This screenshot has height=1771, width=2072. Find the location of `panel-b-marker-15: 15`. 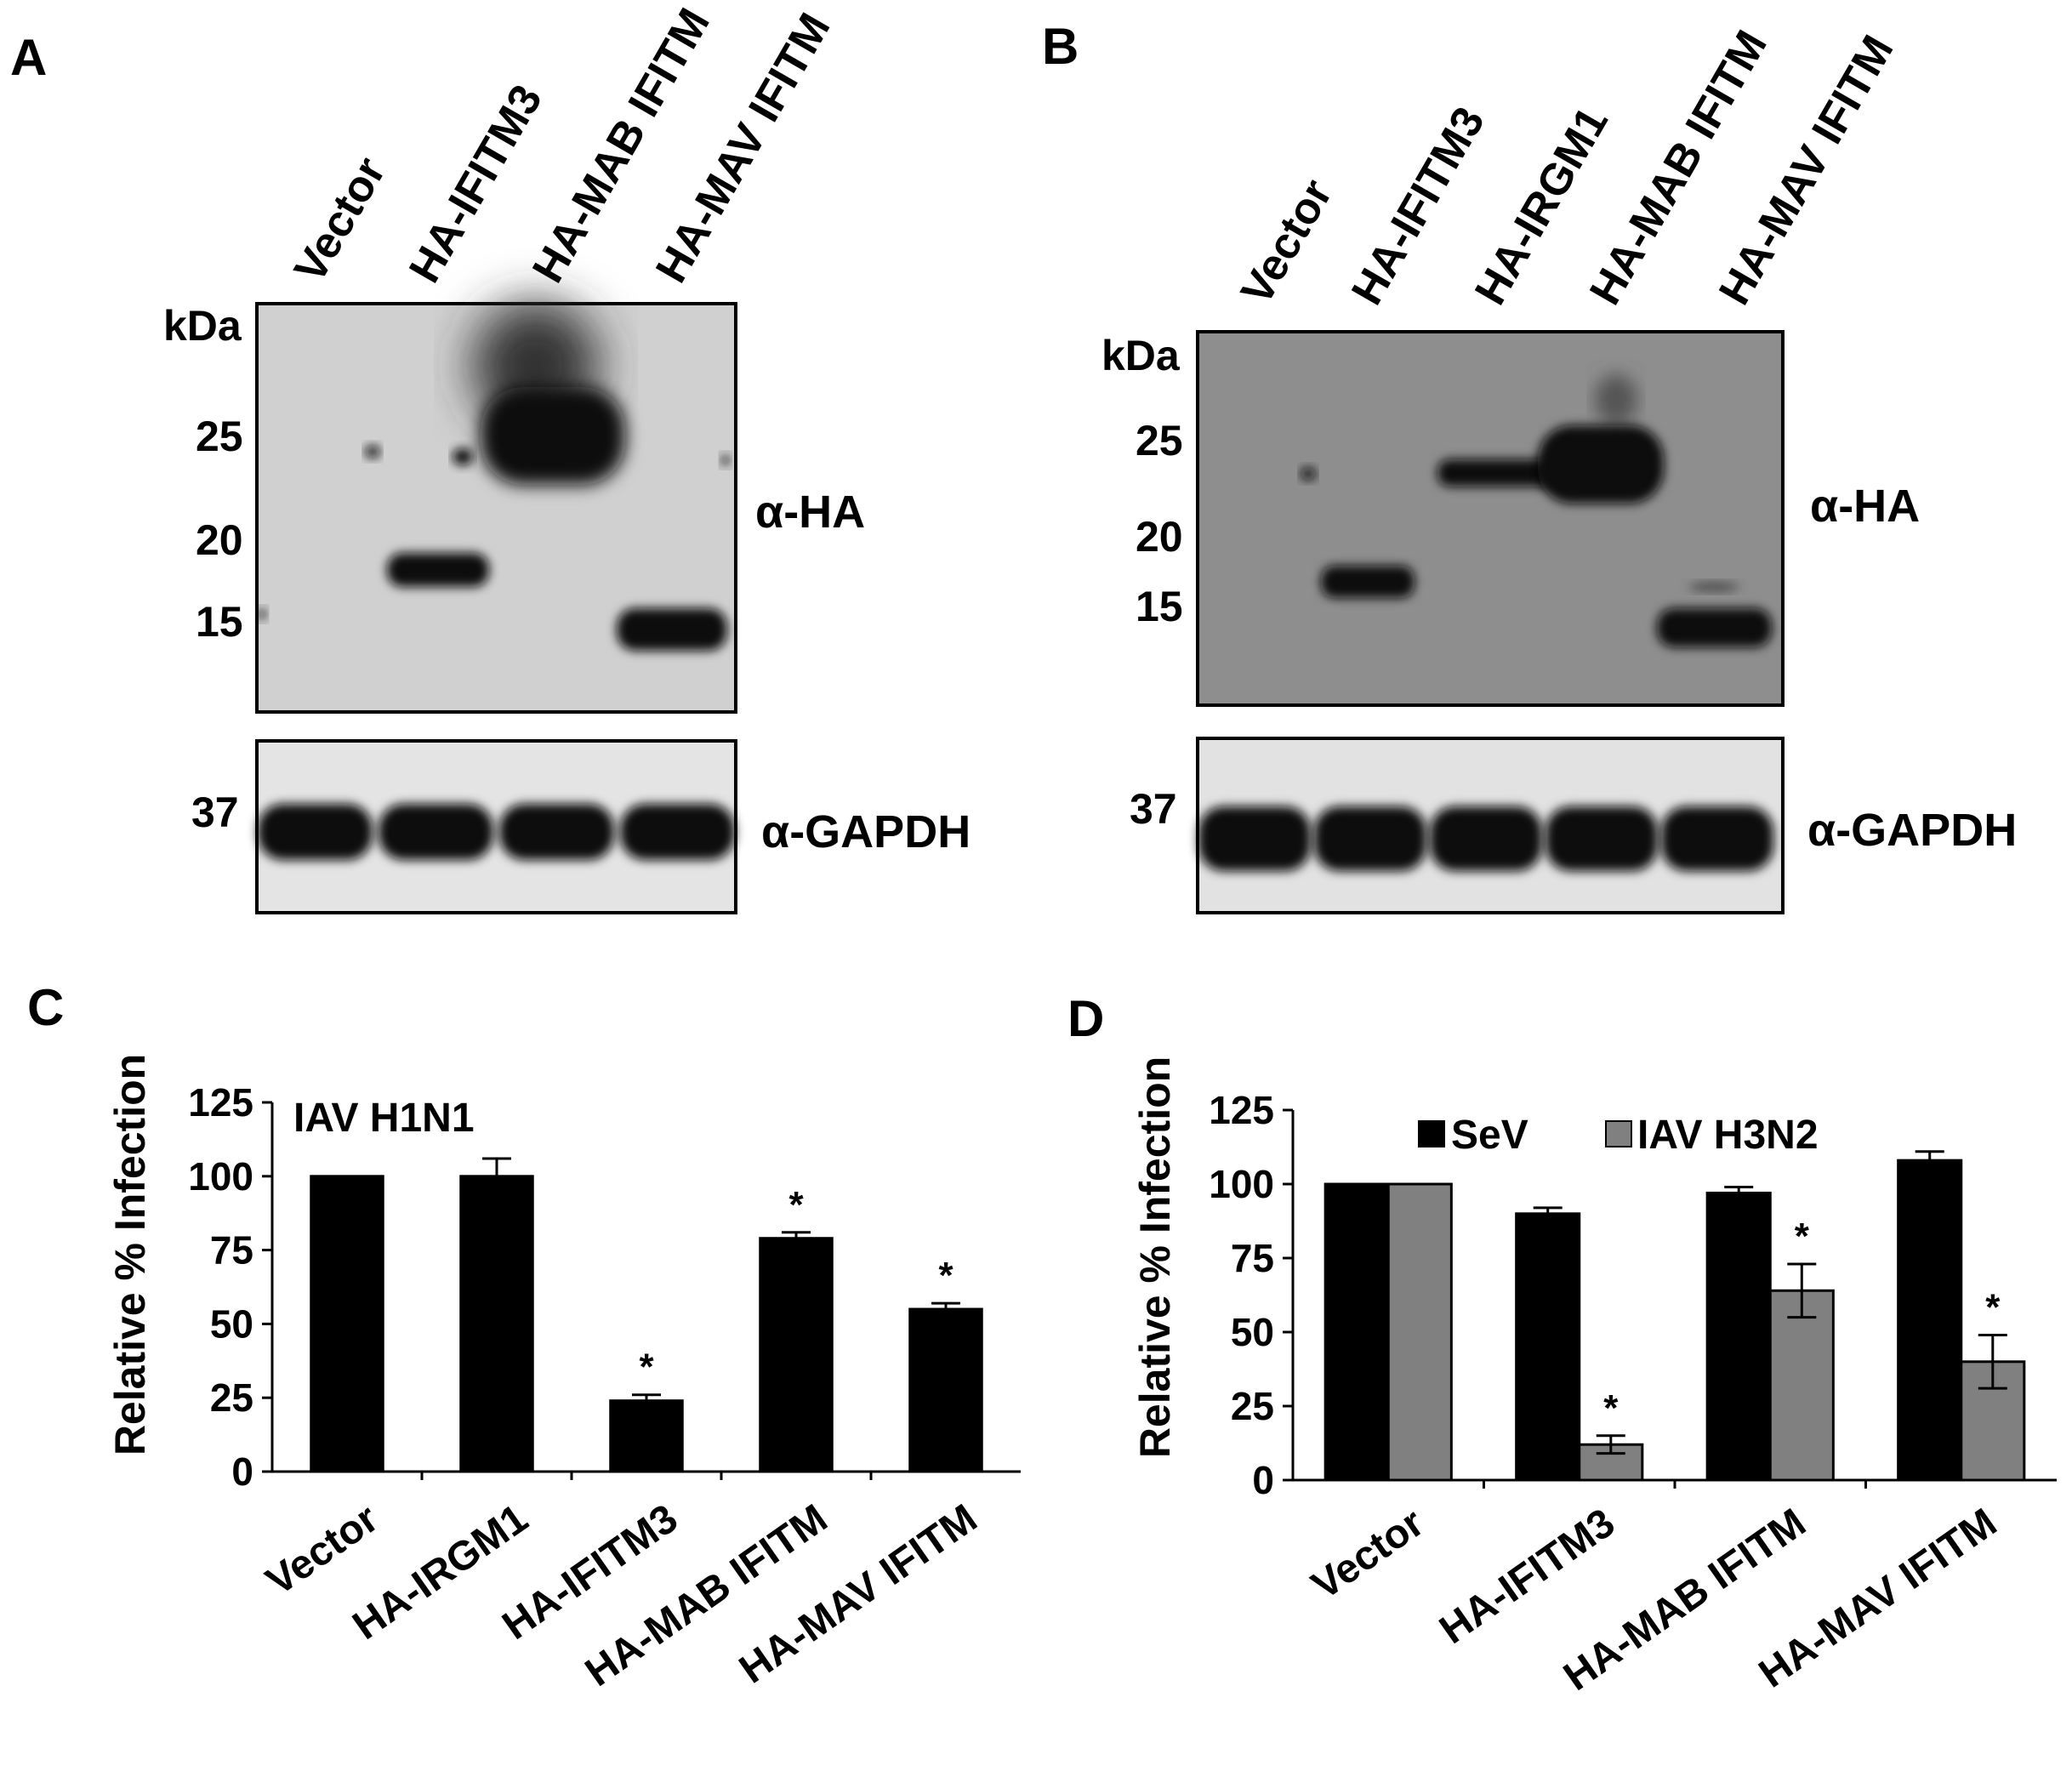

panel-b-marker-15: 15 is located at coordinates (1159, 606).